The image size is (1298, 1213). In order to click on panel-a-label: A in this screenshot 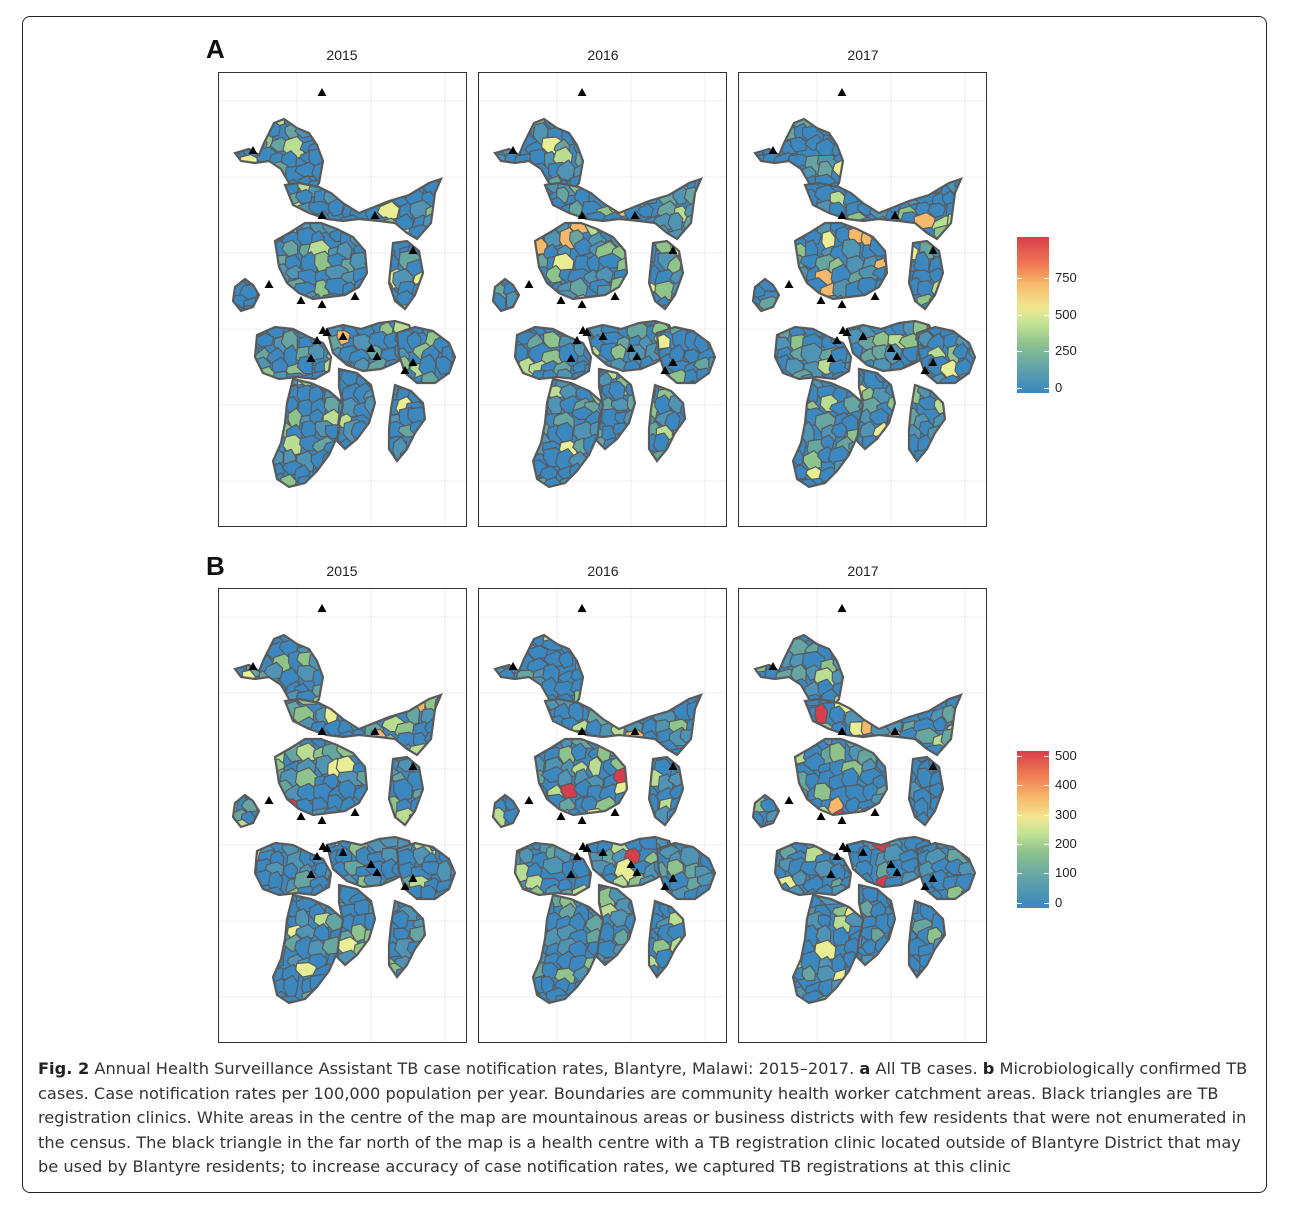, I will do `click(215, 49)`.